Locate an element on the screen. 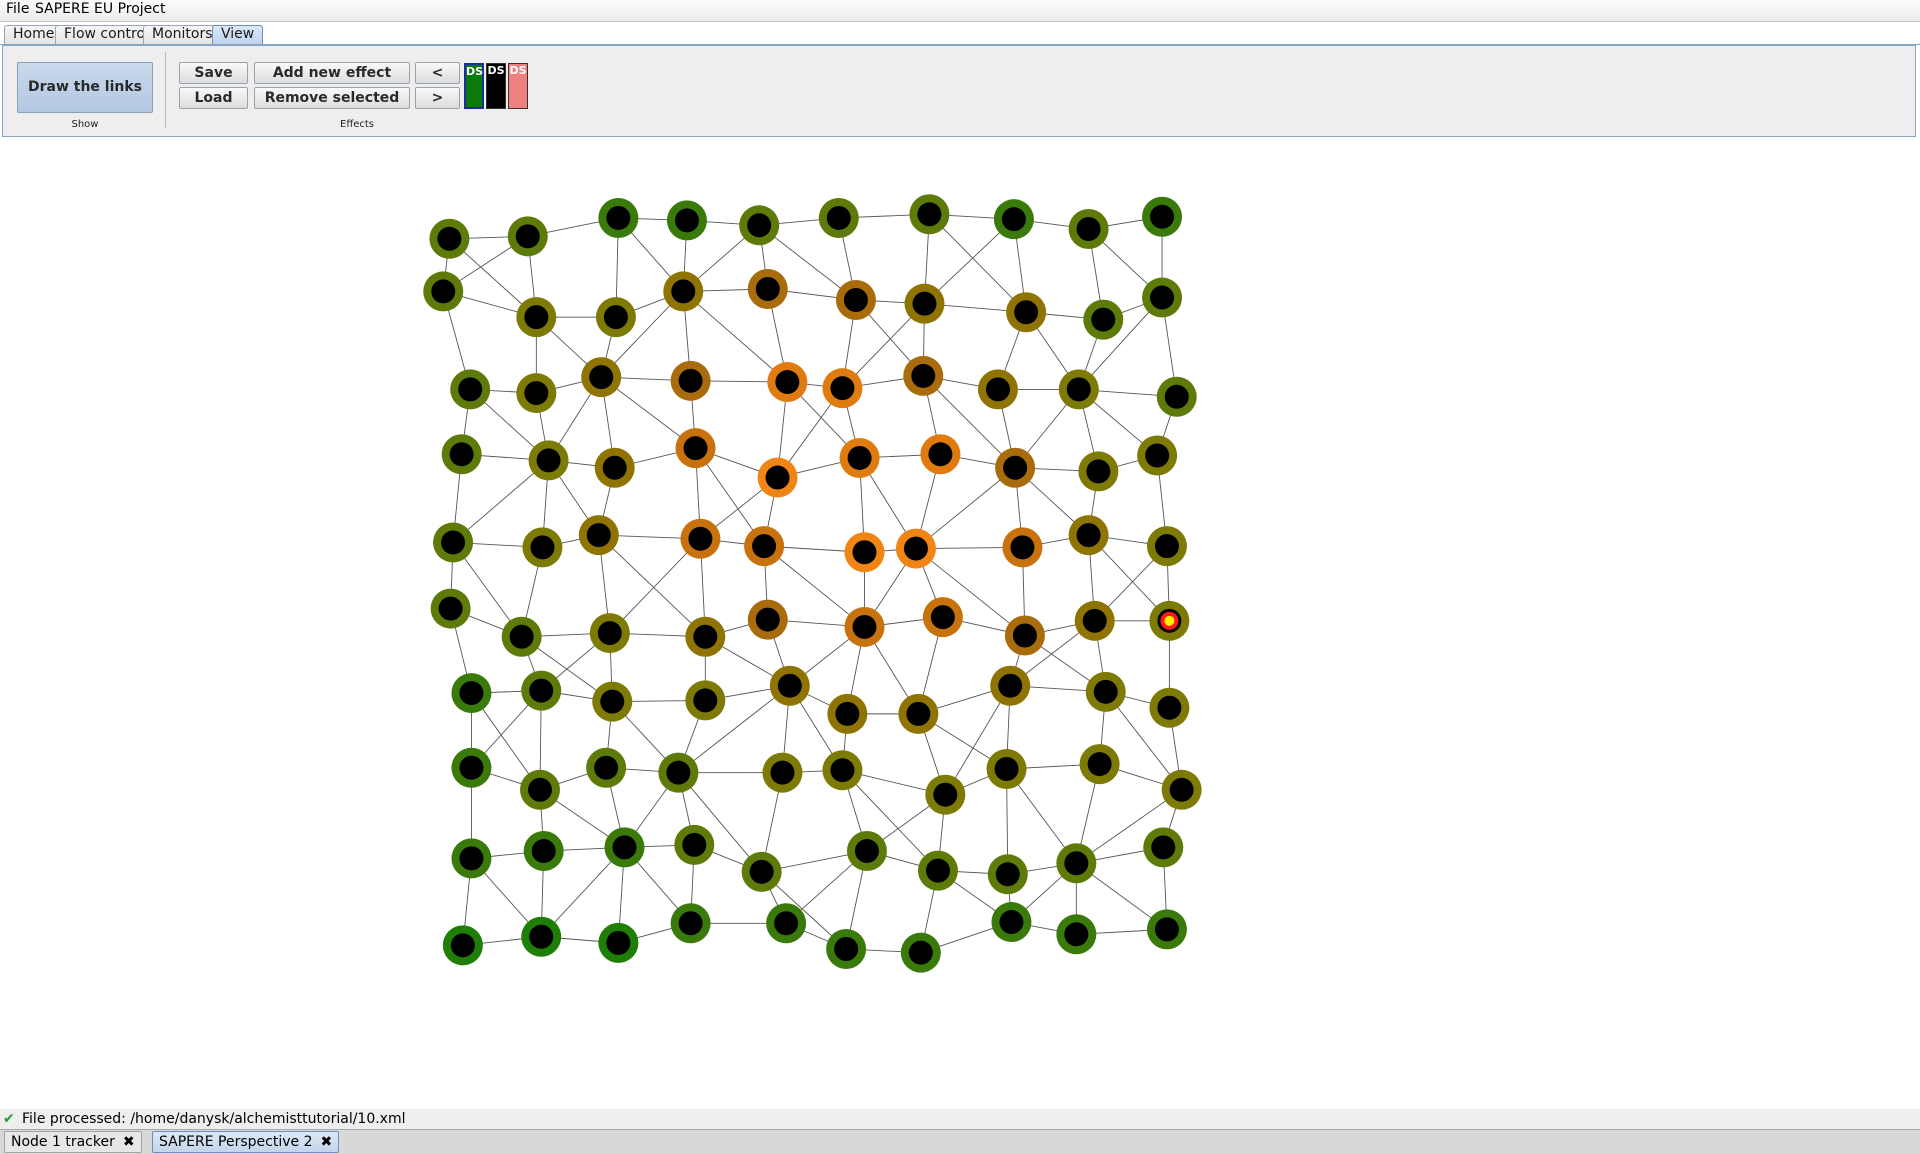  menu-sapere-eu-project: SAPERE EU Project is located at coordinates (100, 9).